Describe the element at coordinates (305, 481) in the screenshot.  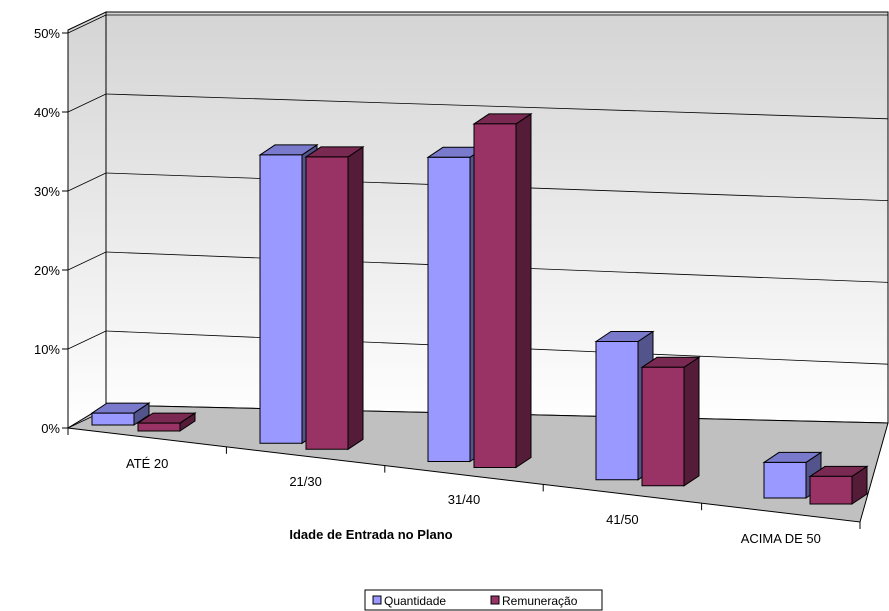
I see `x-tick-label: 21/30` at that location.